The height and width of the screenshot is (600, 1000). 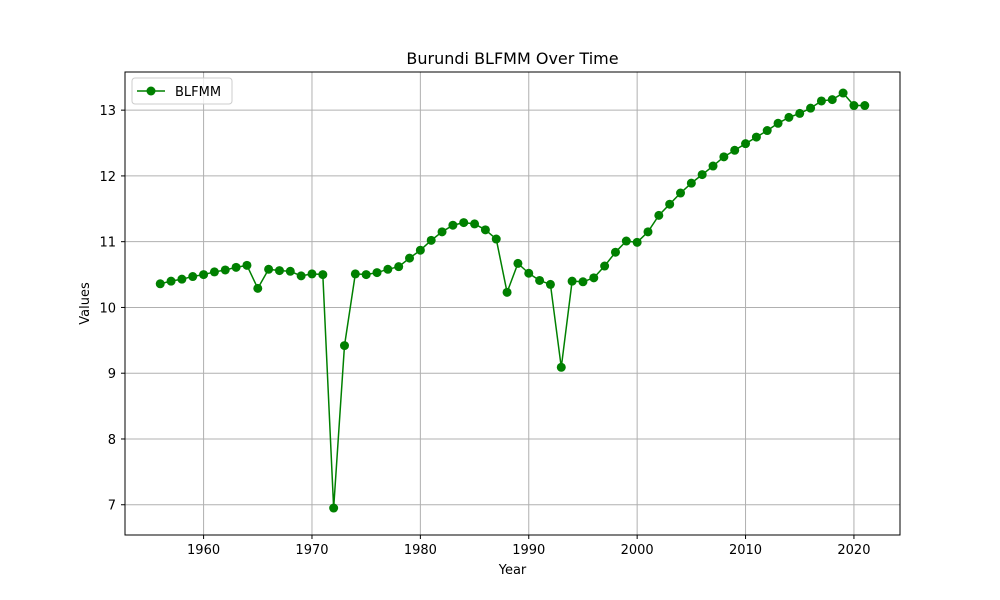 I want to click on legend-box, so click(x=182, y=91).